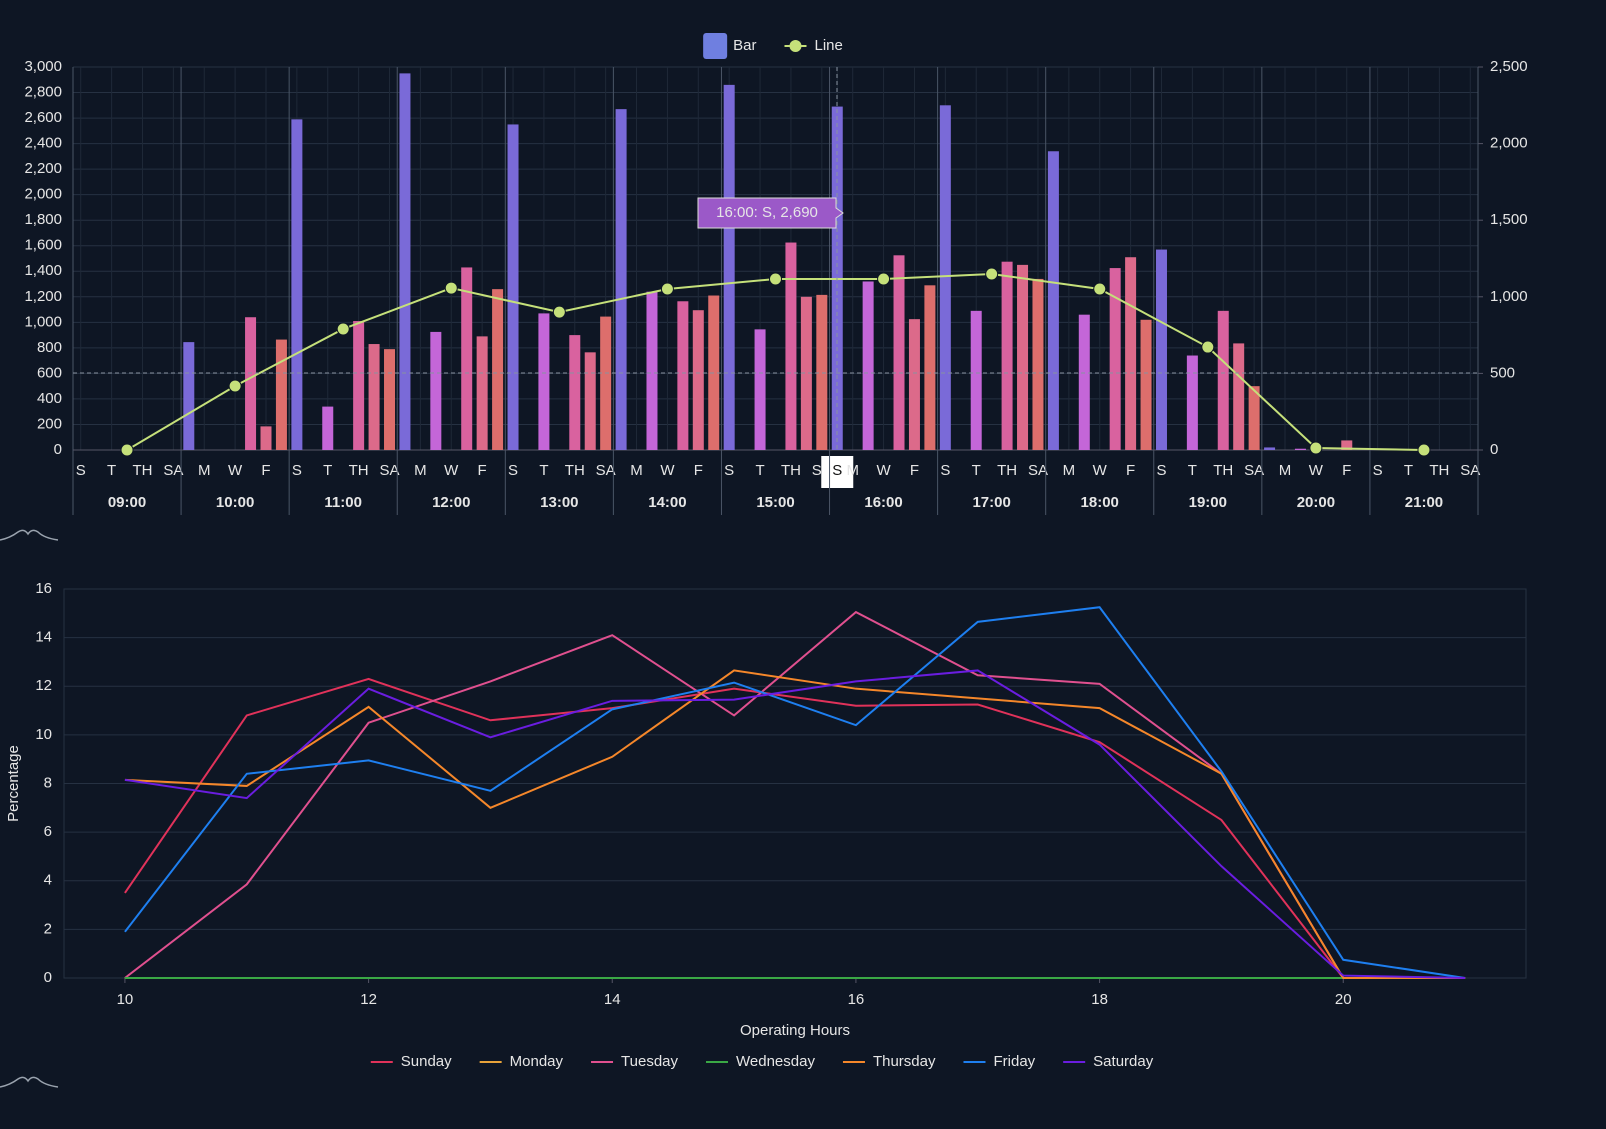  What do you see at coordinates (368, 999) in the screenshot?
I see `x-tick-label: 12` at bounding box center [368, 999].